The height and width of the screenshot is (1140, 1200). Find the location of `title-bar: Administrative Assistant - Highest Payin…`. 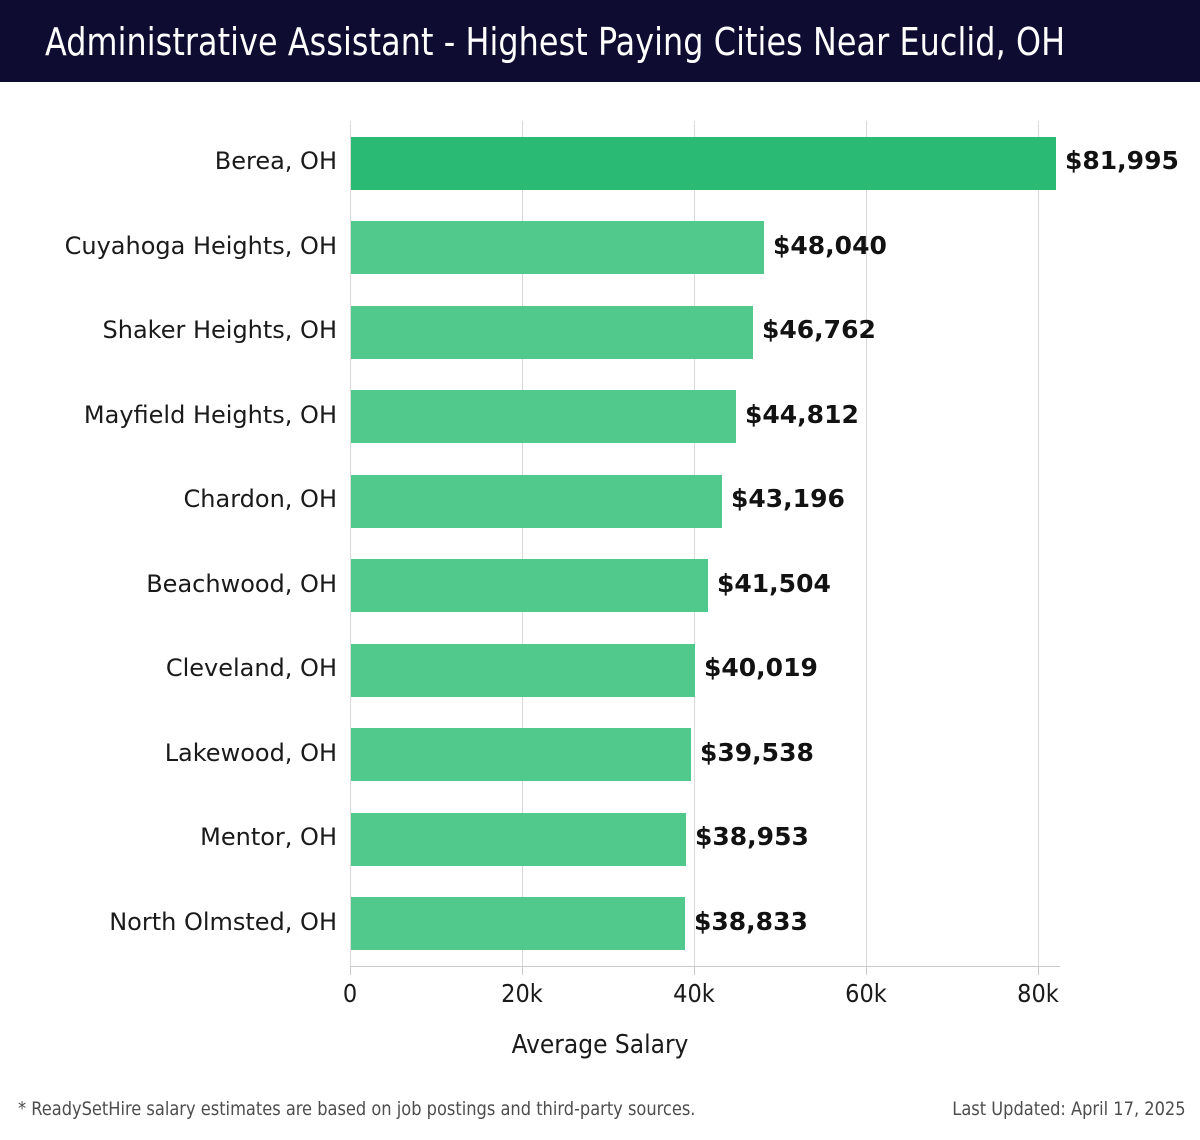

title-bar: Administrative Assistant - Highest Payin… is located at coordinates (600, 41).